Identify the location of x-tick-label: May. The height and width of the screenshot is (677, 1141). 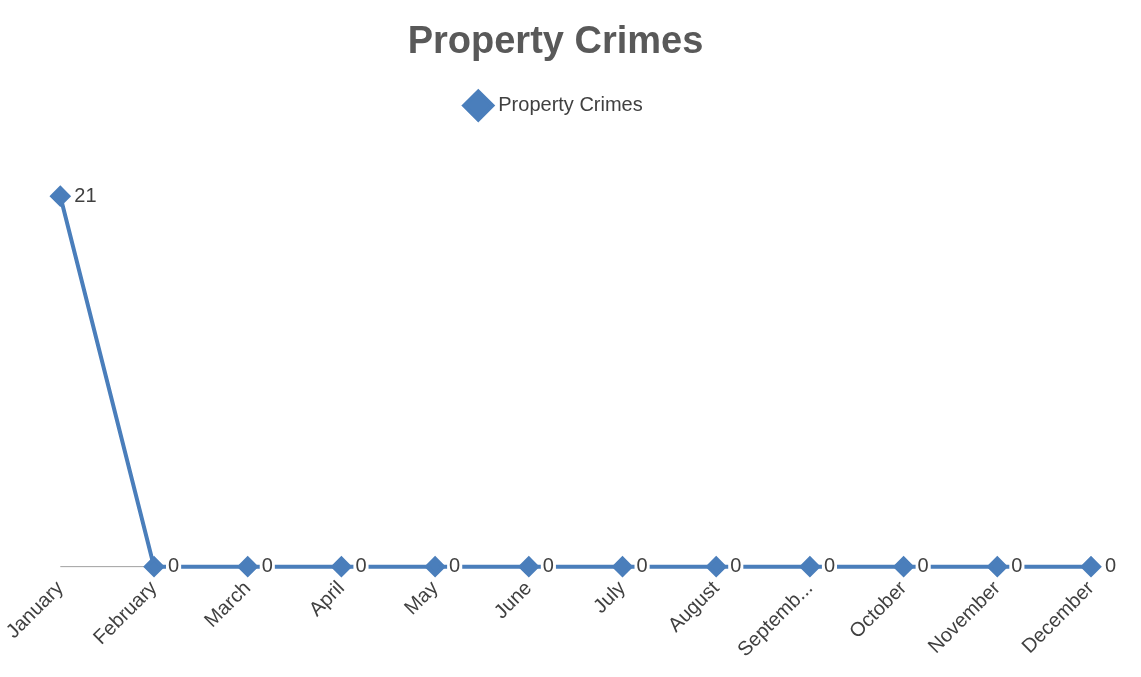
(420, 597).